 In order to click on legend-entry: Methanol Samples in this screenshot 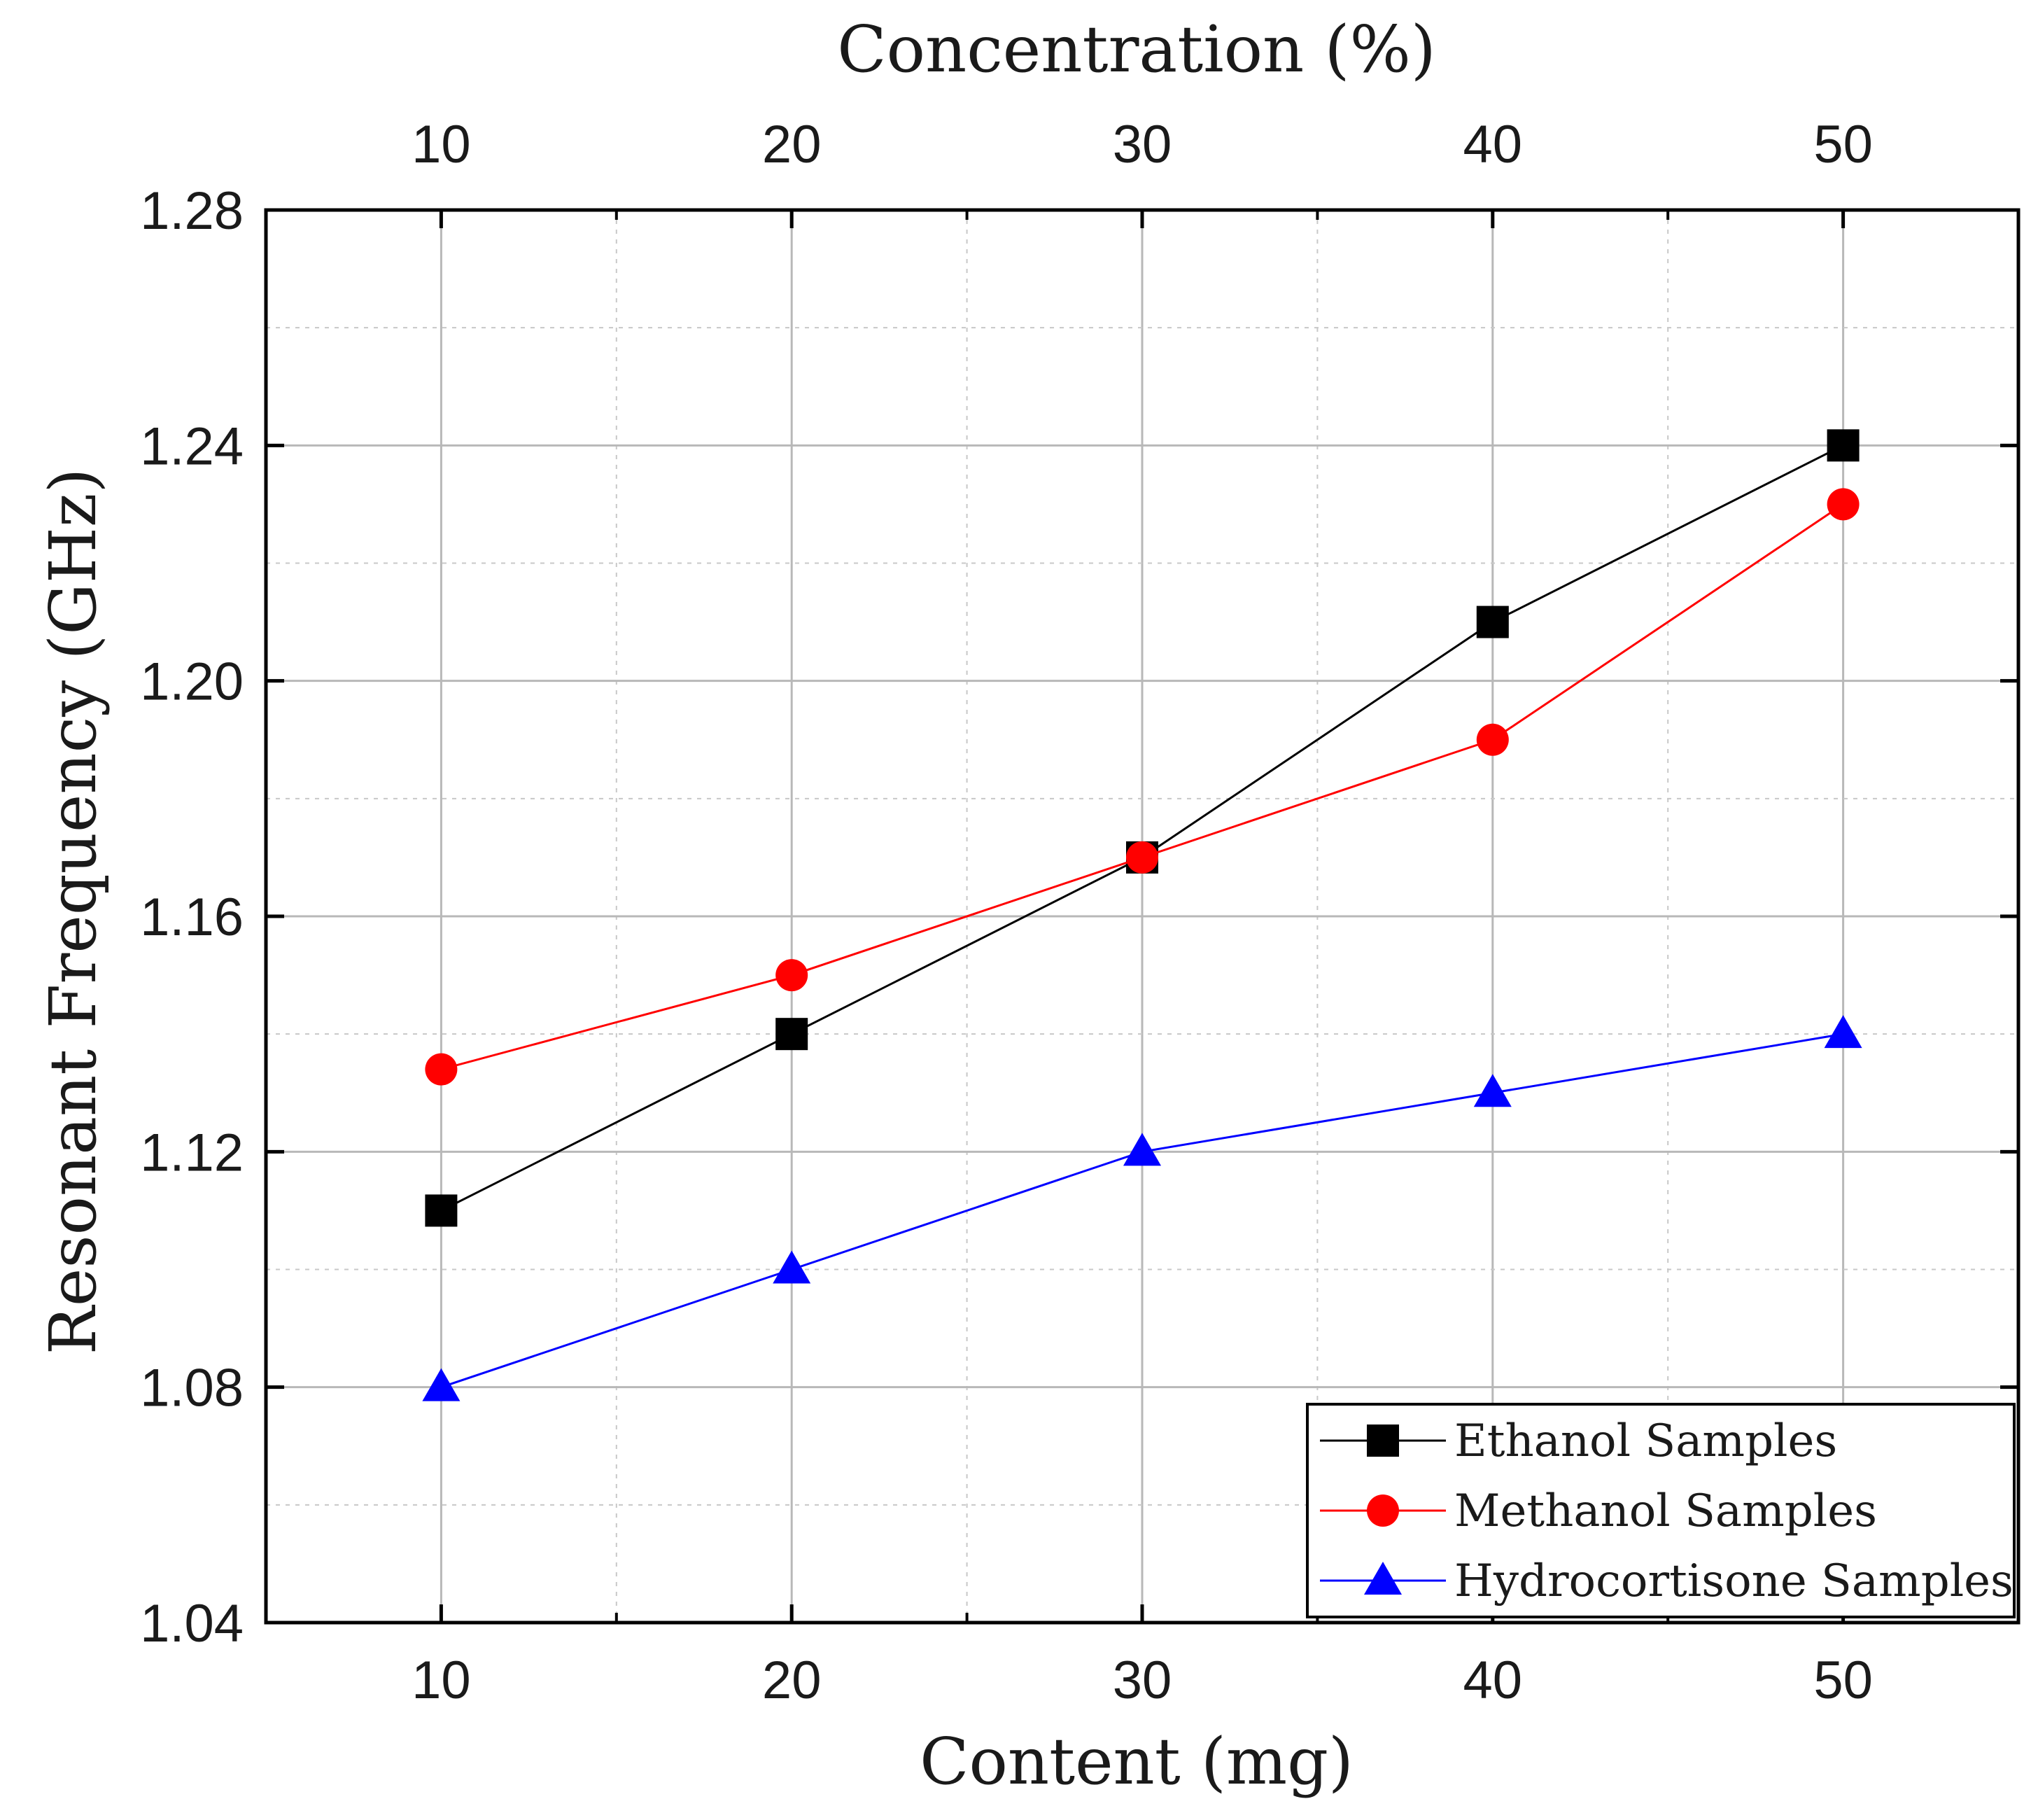, I will do `click(1598, 1511)`.